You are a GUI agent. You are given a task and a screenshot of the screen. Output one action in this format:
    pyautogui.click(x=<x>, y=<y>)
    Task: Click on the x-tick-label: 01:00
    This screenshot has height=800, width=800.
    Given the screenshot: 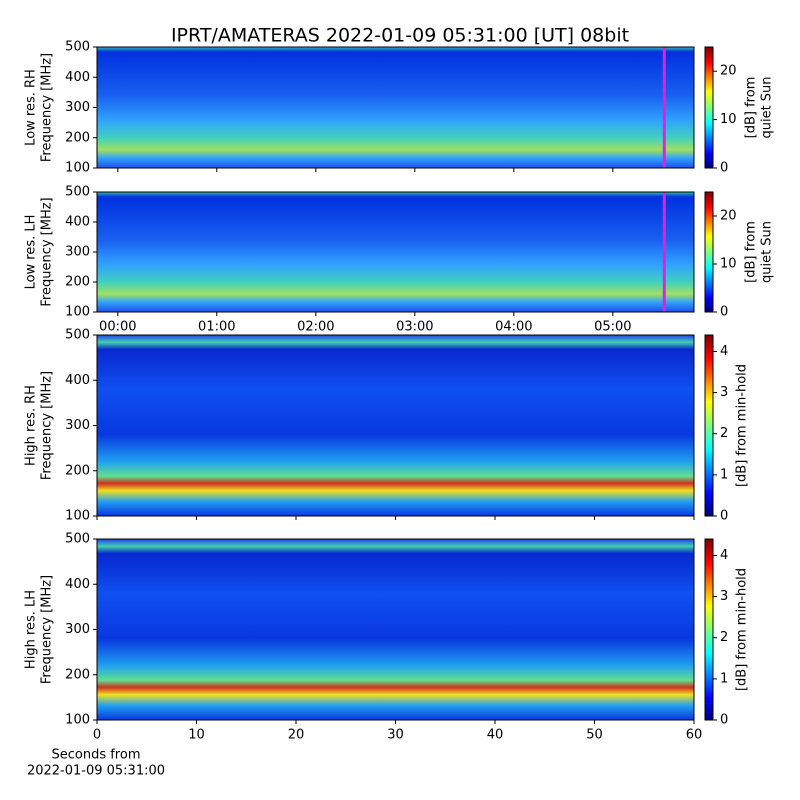 What is the action you would take?
    pyautogui.click(x=216, y=327)
    